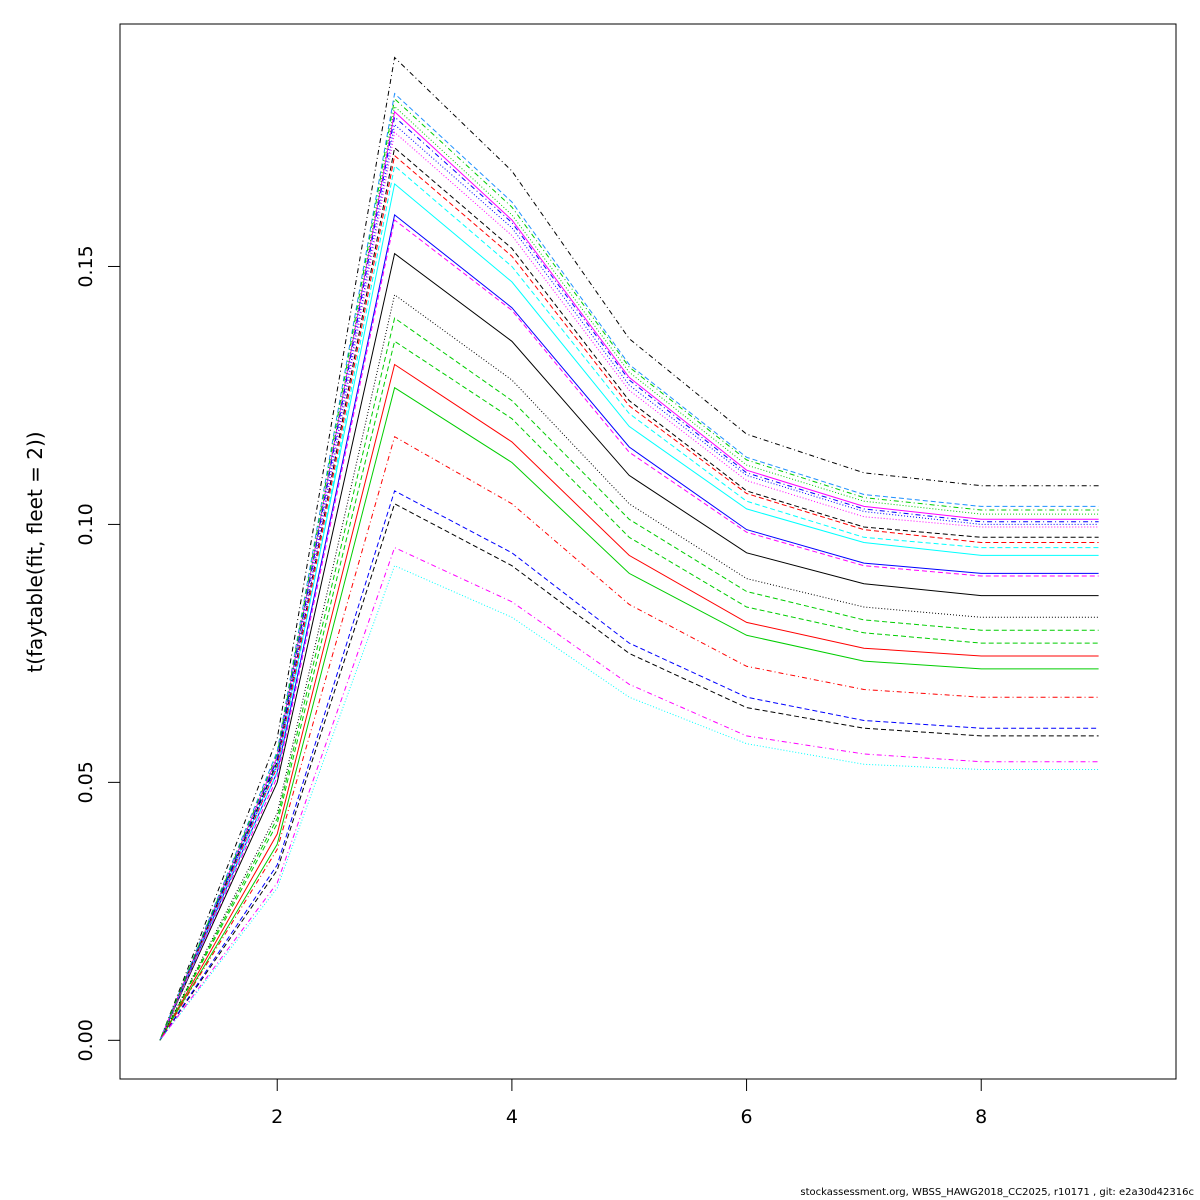 This screenshot has width=1200, height=1200. Describe the element at coordinates (512, 1117) in the screenshot. I see `x-tick-label: 4` at that location.